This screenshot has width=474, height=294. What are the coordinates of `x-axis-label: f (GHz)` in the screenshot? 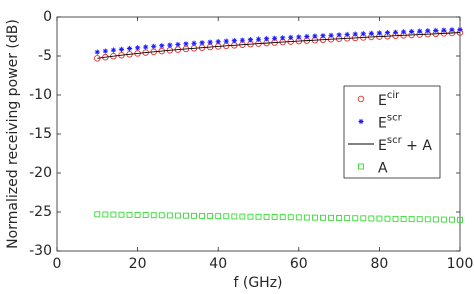 It's located at (257, 283).